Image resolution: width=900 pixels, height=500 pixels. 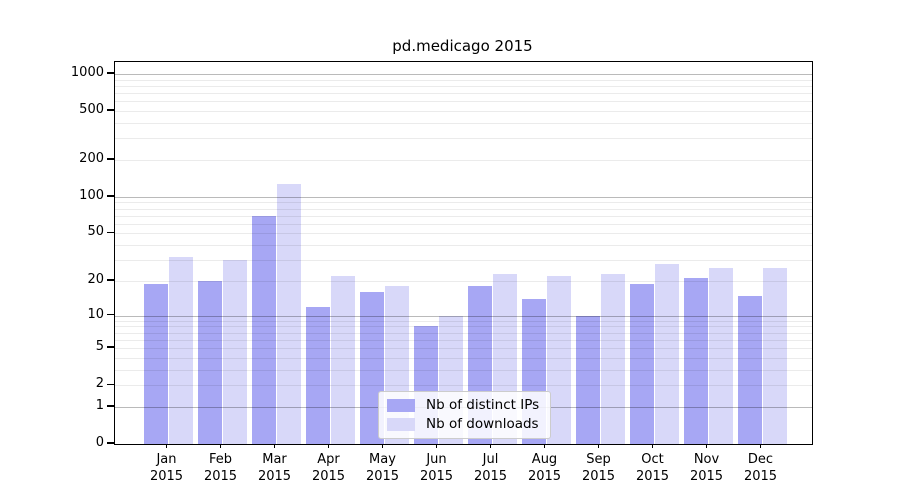 I want to click on x-tick-mark-nov-2015, so click(x=706, y=445).